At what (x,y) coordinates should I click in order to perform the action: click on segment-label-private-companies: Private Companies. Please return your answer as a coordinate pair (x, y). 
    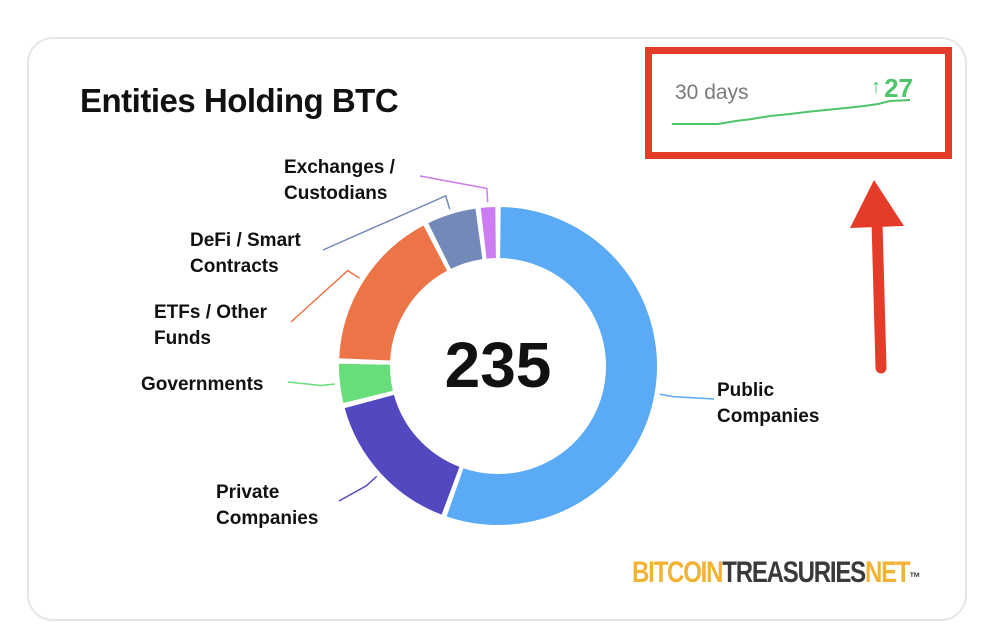
    Looking at the image, I should click on (267, 505).